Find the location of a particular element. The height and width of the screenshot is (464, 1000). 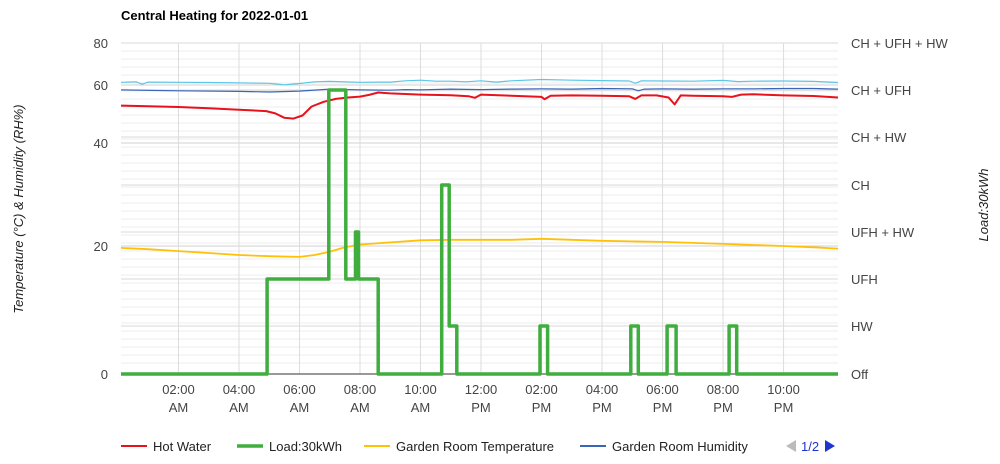

y-left-tick-label: 80 is located at coordinates (101, 43).